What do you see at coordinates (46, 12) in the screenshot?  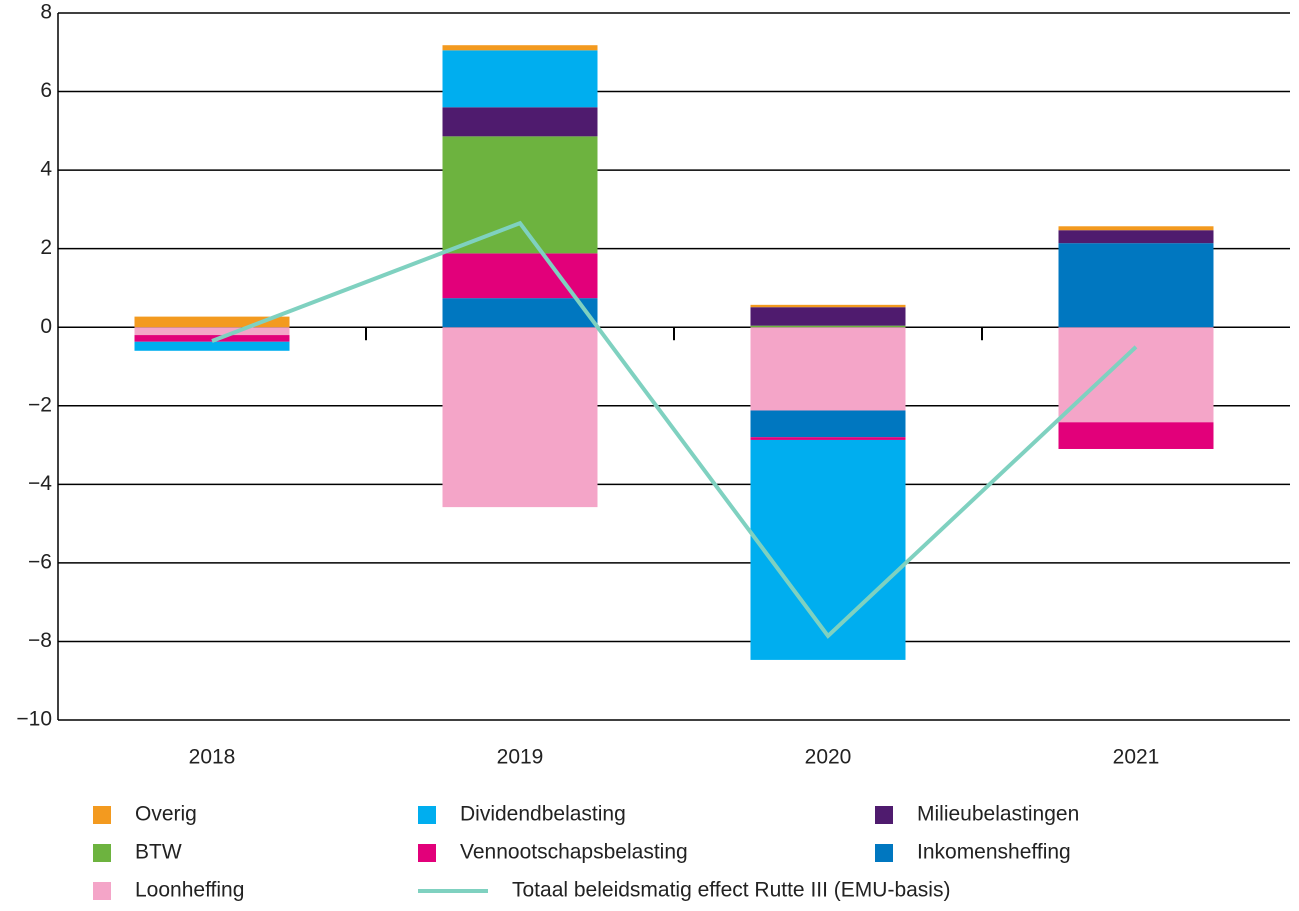 I see `y-tick-label: 8` at bounding box center [46, 12].